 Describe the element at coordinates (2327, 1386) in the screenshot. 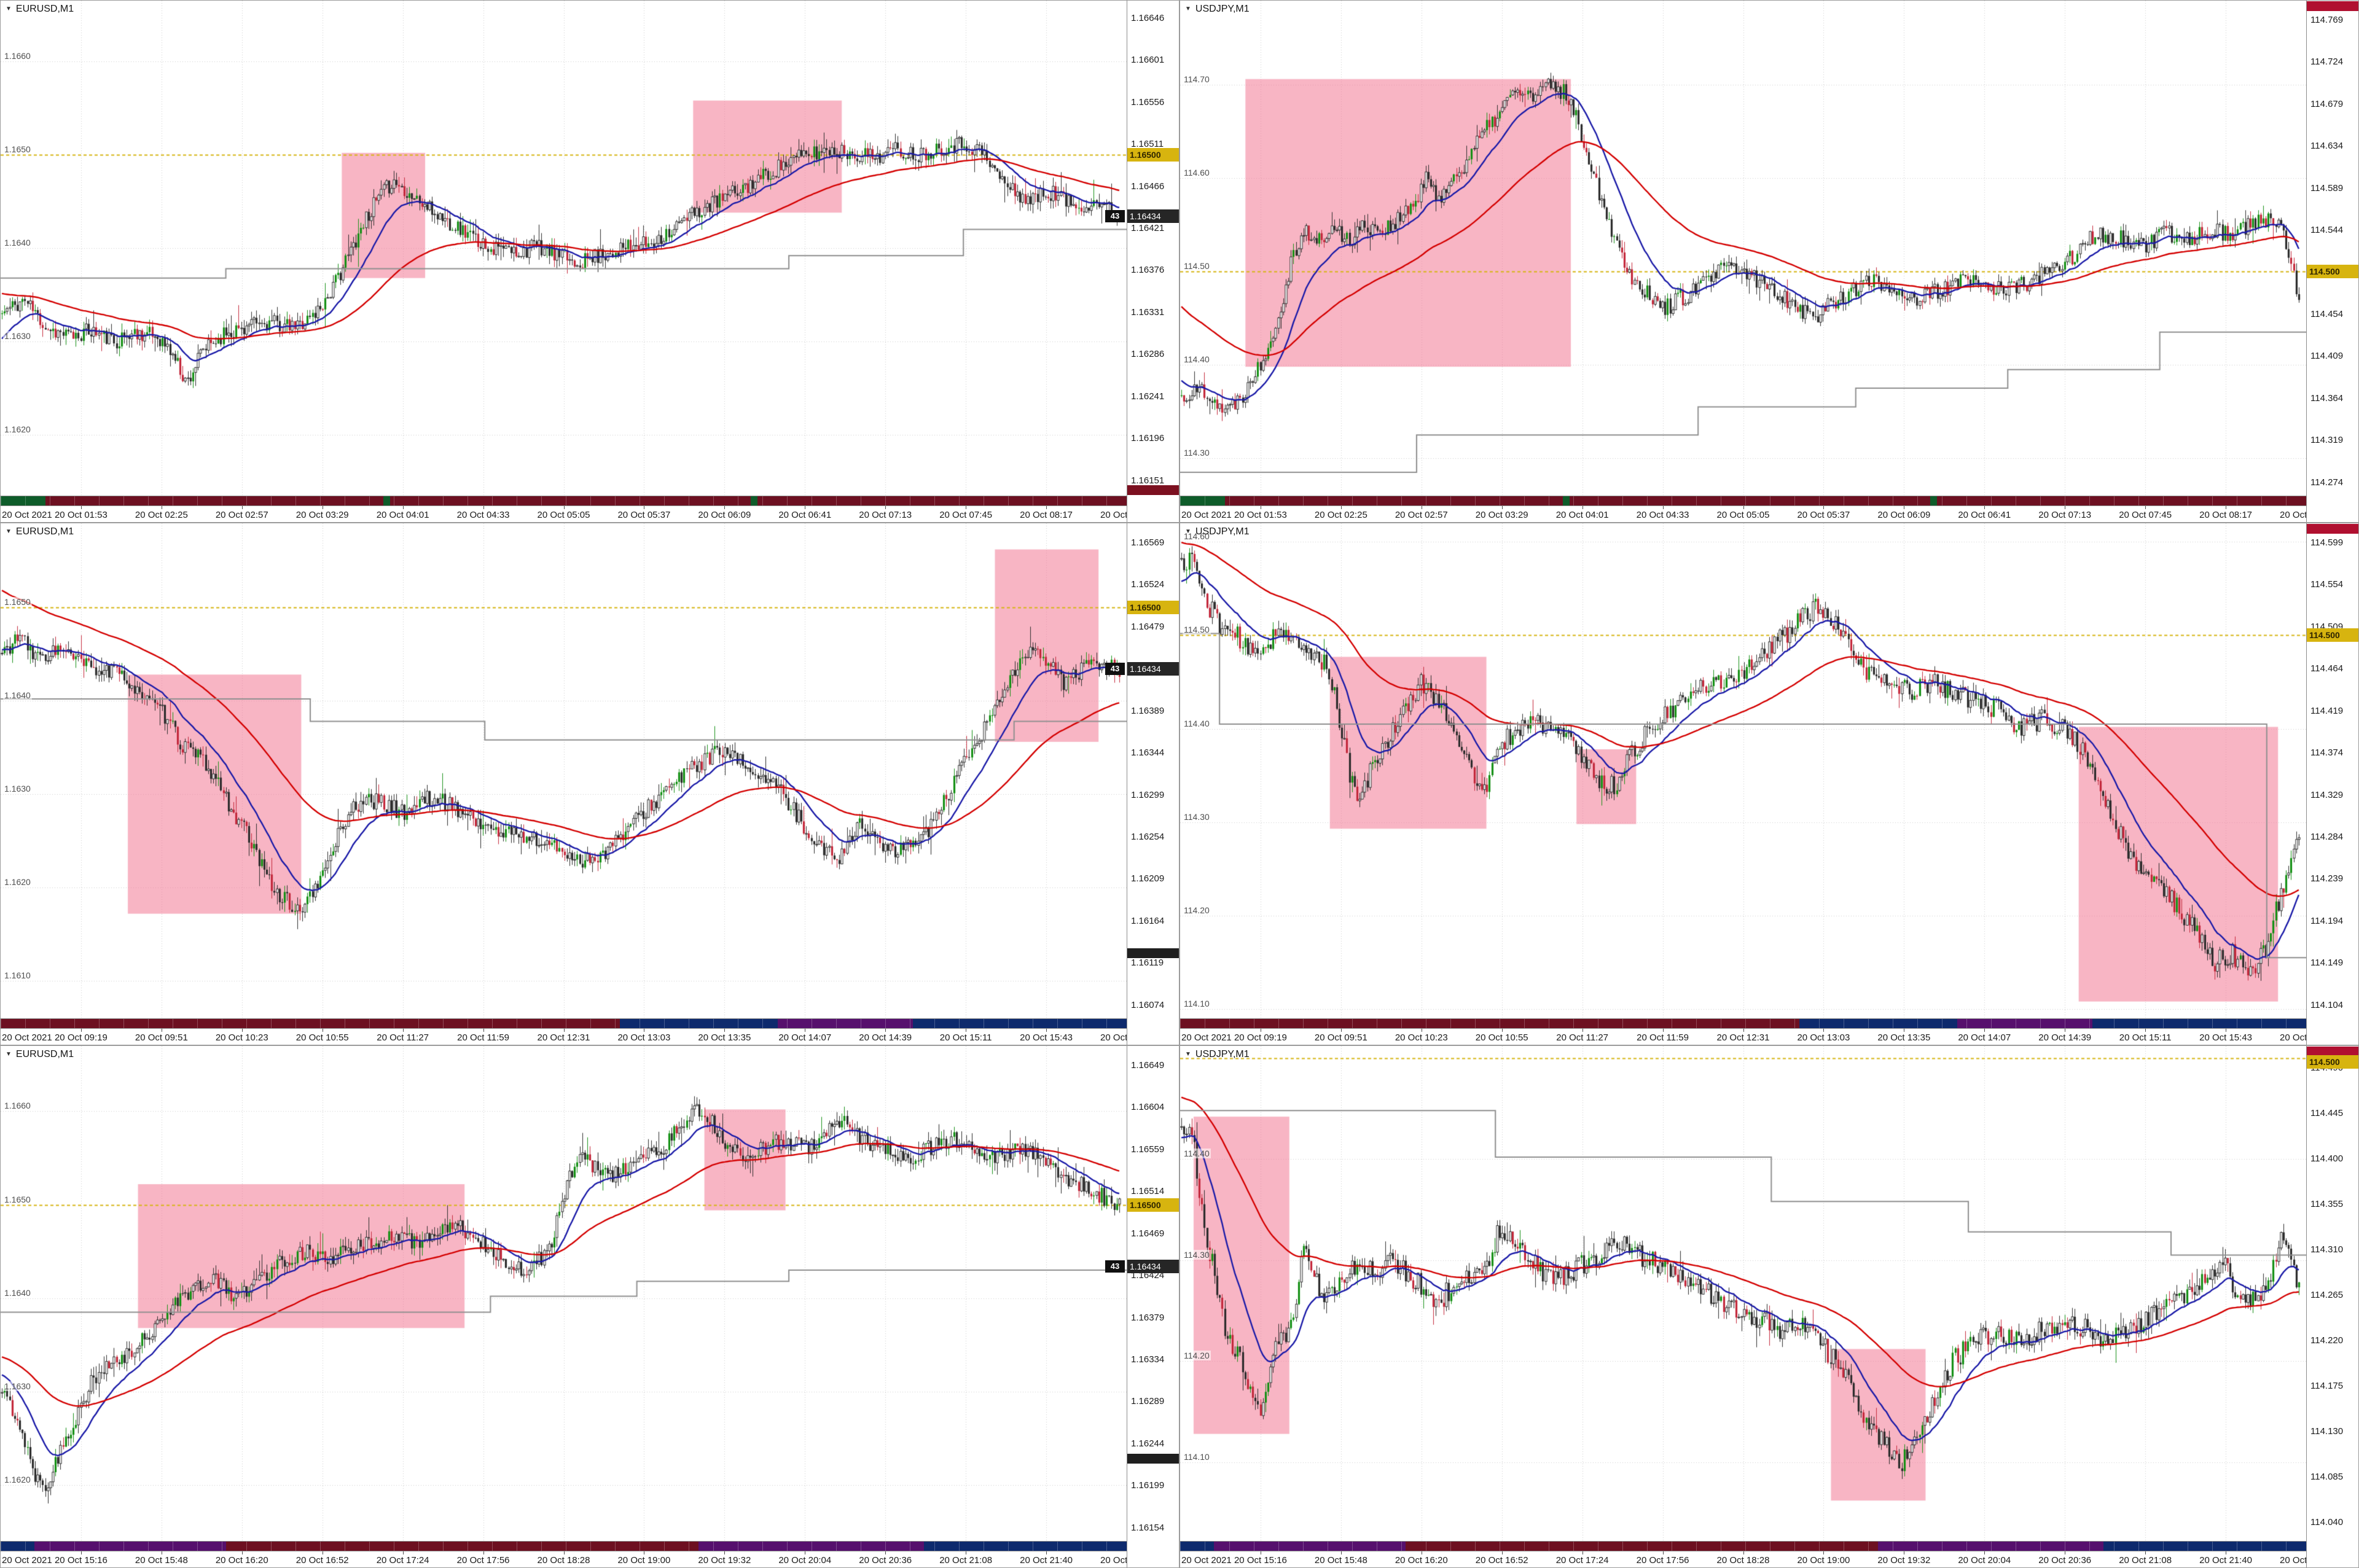

I see `price-tick: 114.175` at that location.